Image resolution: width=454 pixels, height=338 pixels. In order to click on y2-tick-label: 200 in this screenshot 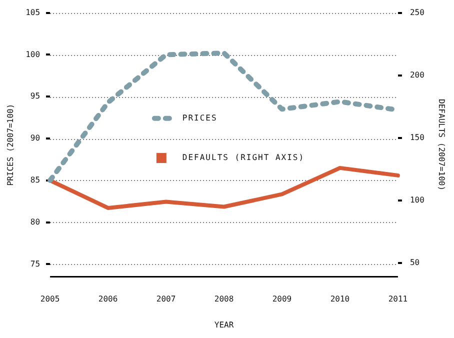, I will do `click(417, 75)`.